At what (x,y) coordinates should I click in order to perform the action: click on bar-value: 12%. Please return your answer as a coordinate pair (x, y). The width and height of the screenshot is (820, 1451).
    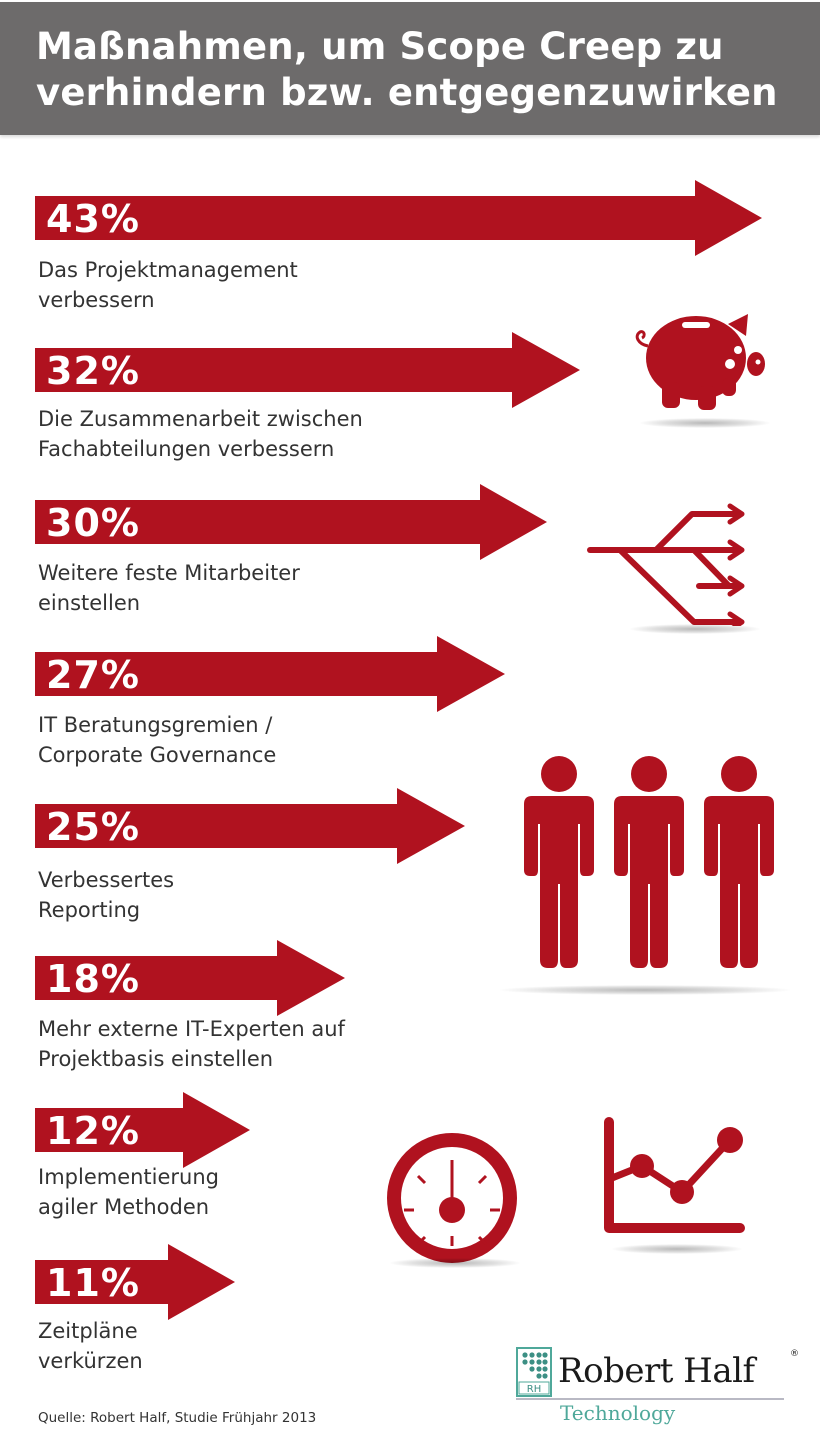
    Looking at the image, I should click on (93, 1131).